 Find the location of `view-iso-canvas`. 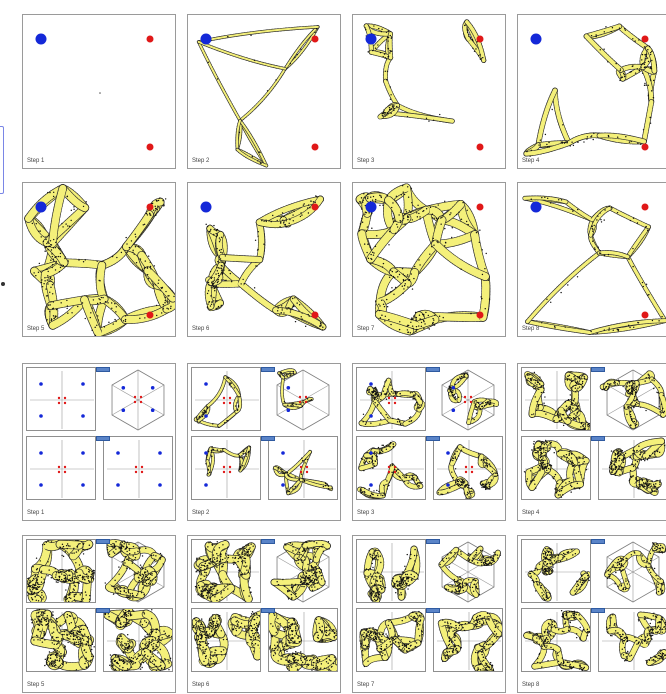

view-iso-canvas is located at coordinates (632, 400).